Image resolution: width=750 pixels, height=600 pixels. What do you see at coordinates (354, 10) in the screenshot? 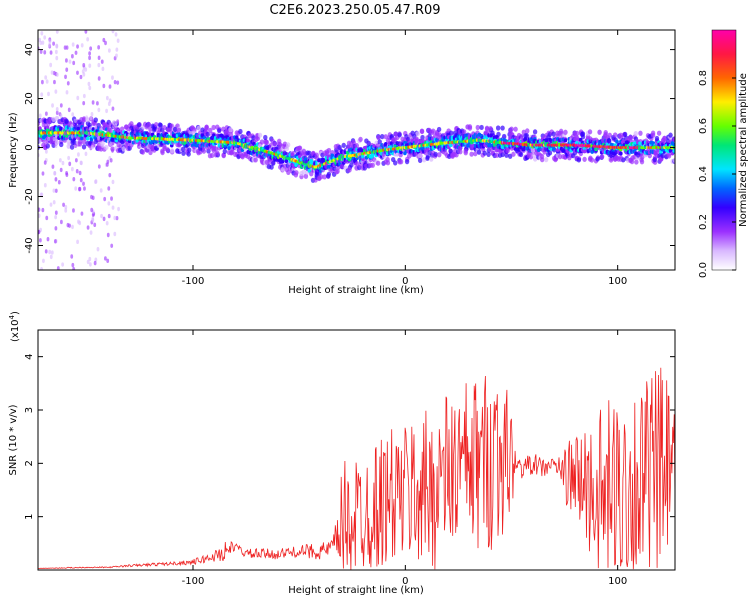
I see `chart-title: C2E6.2023.250.05.47.R09` at bounding box center [354, 10].